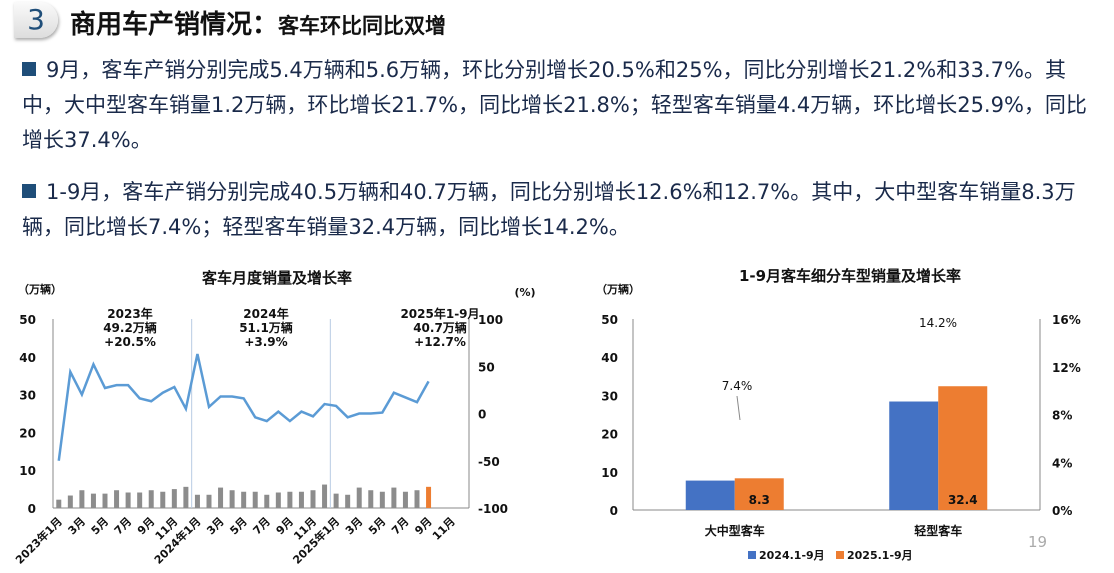 This screenshot has width=1114, height=573. Describe the element at coordinates (524, 292) in the screenshot. I see `chart1-y2label: (%)` at that location.